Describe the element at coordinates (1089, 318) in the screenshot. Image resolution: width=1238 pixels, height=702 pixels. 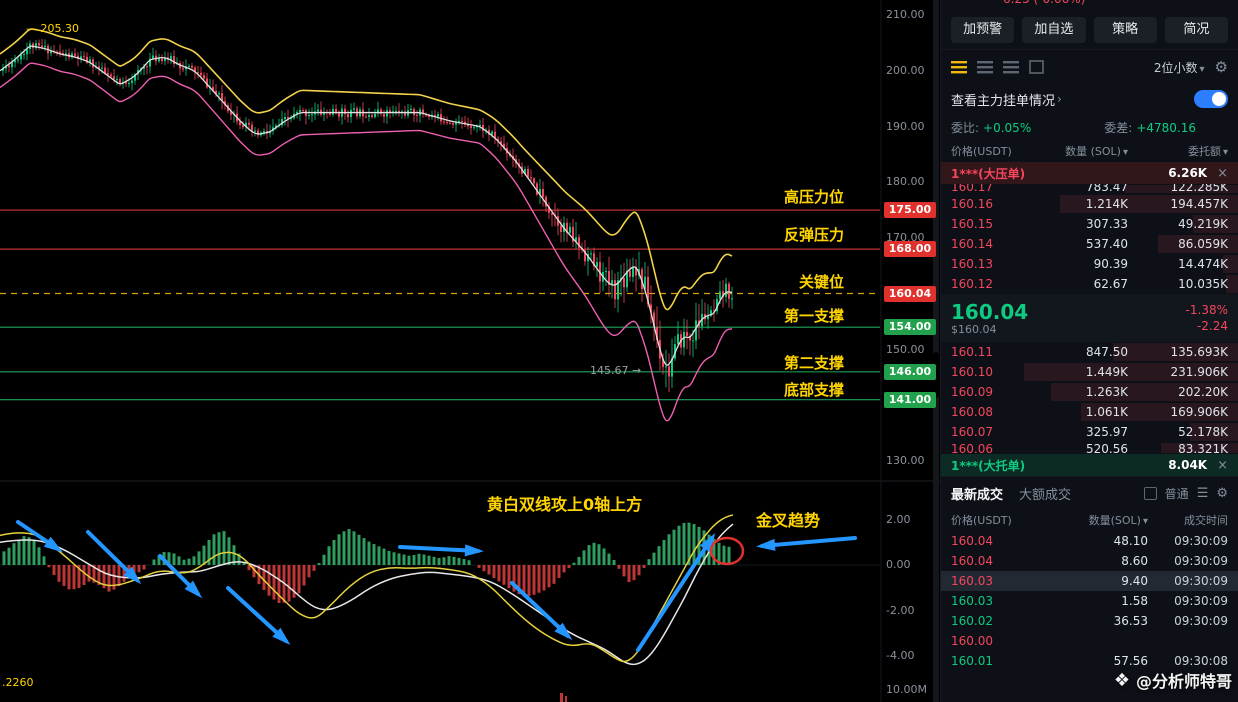
I see `last-price-block: 160.04 $160.04 -1.38% -2.24` at that location.